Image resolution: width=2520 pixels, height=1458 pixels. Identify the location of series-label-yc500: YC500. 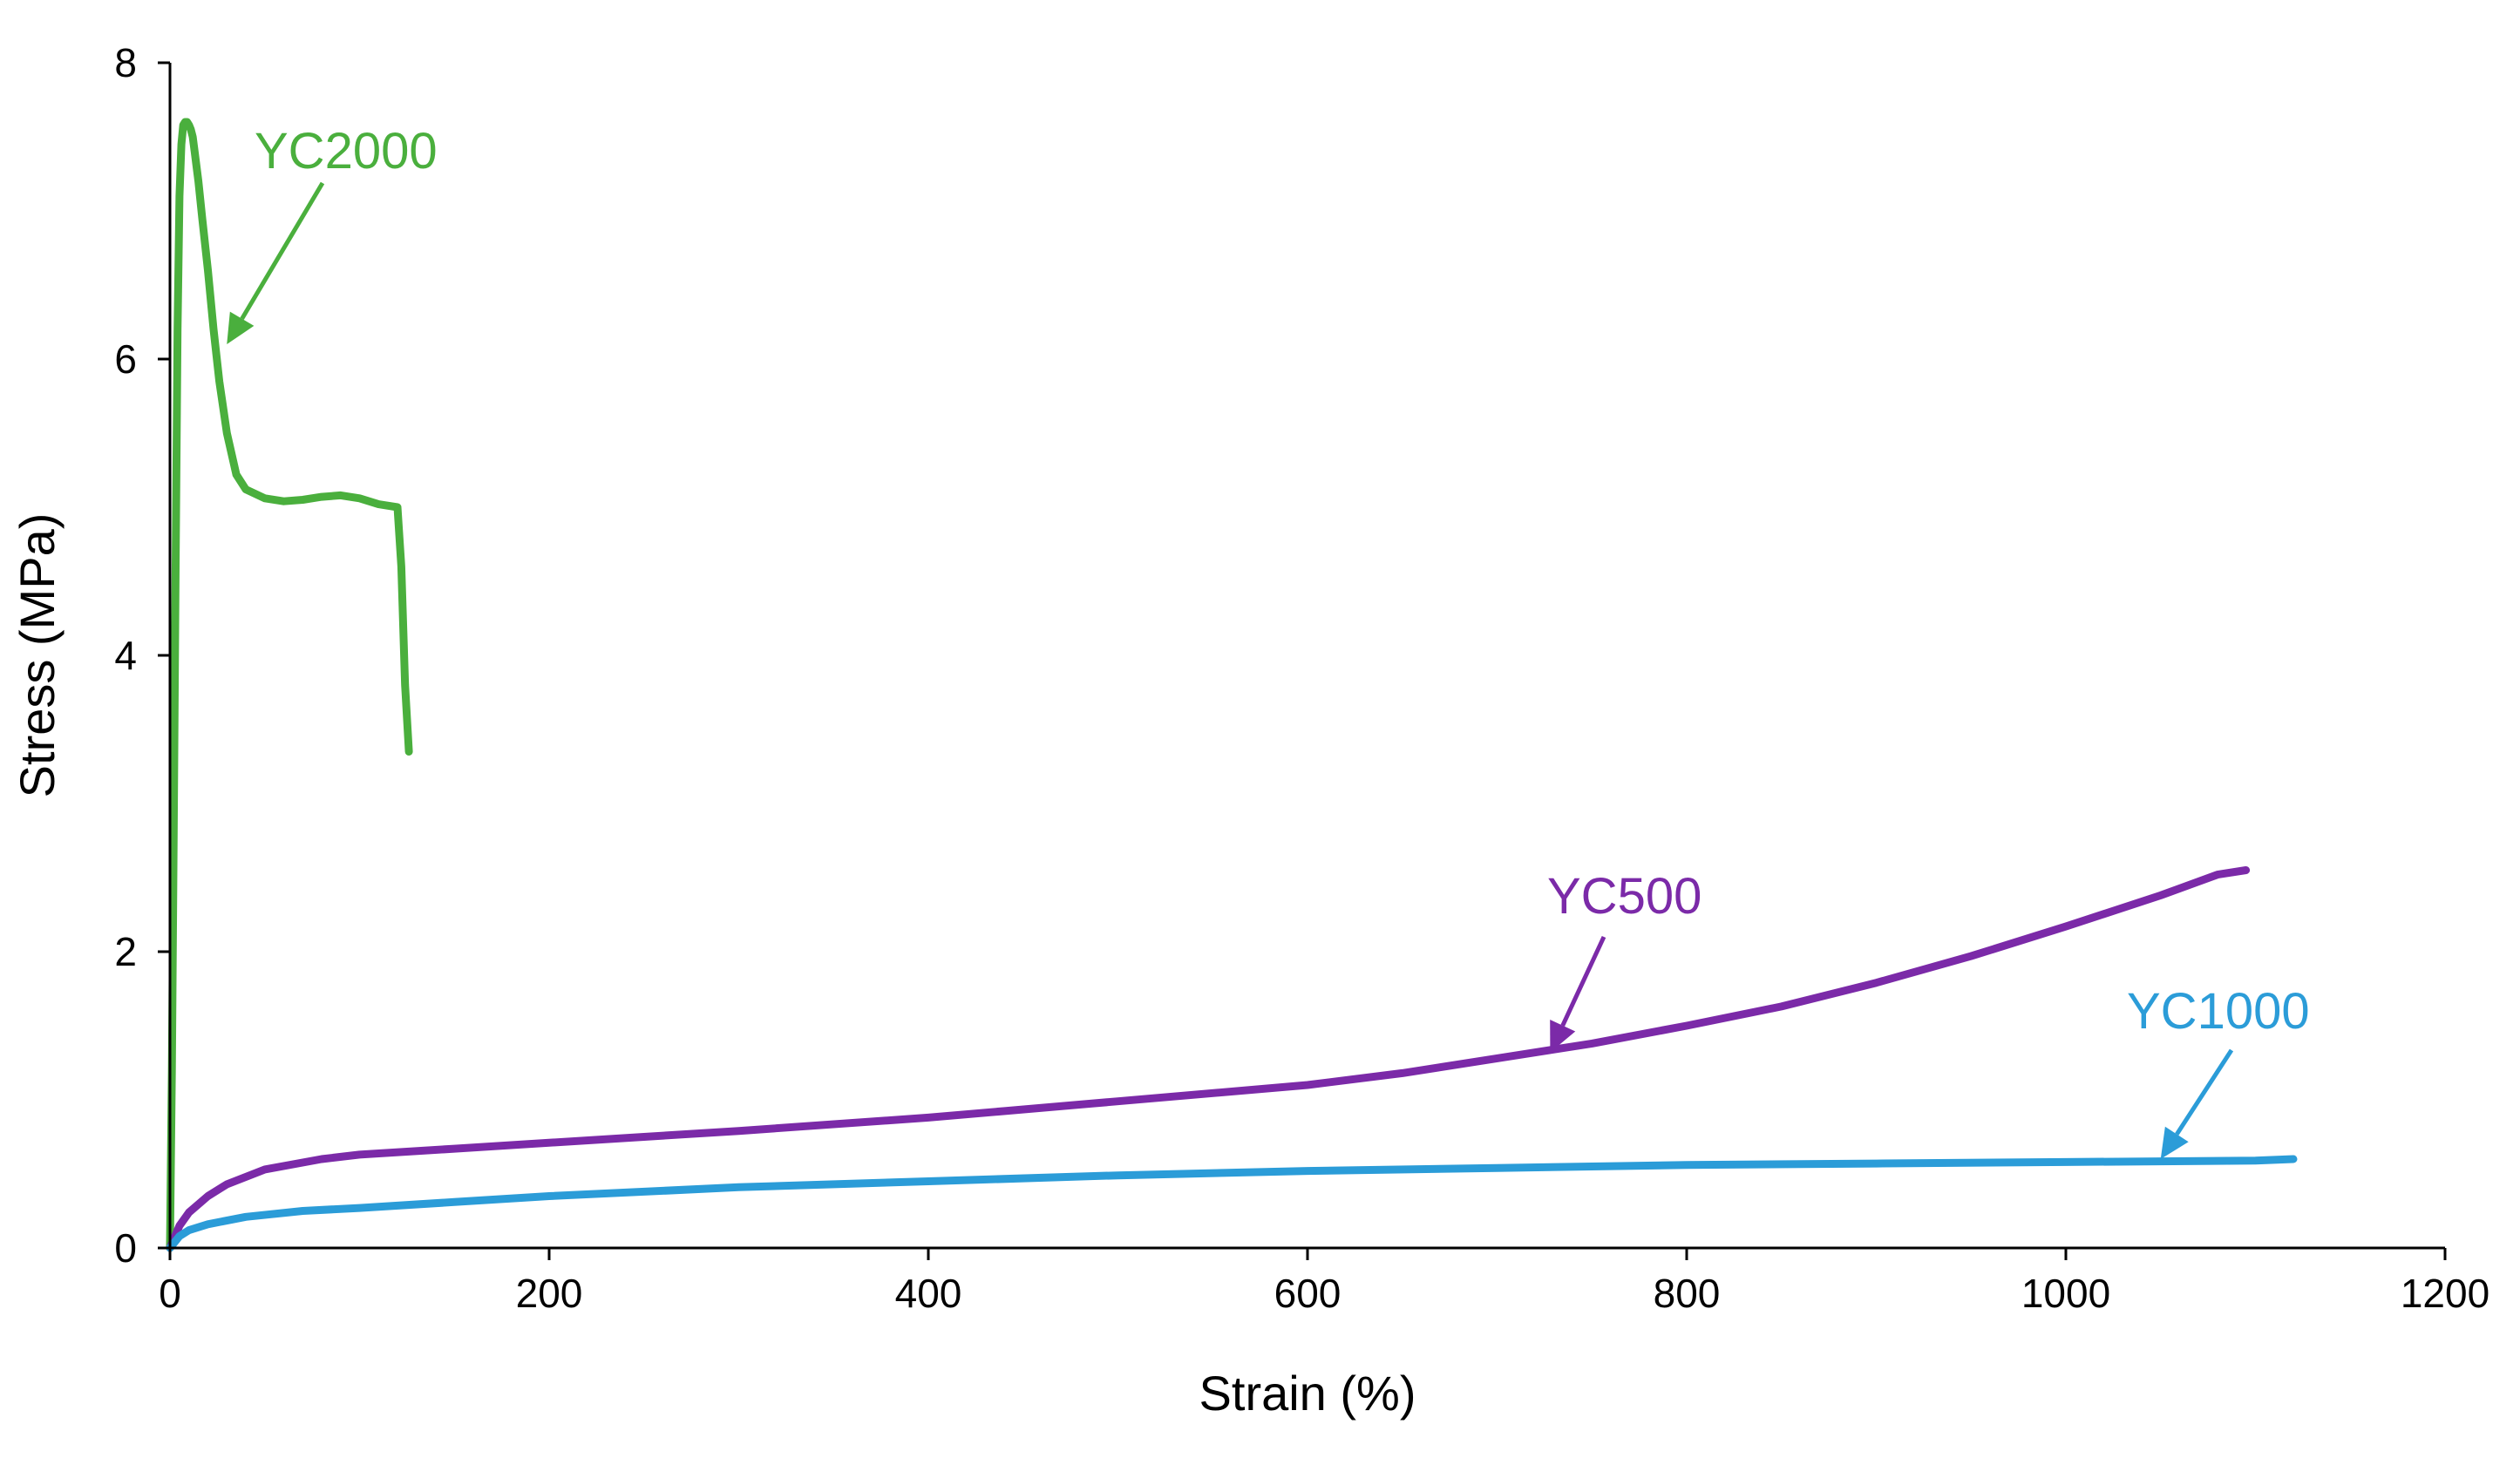
(1624, 896).